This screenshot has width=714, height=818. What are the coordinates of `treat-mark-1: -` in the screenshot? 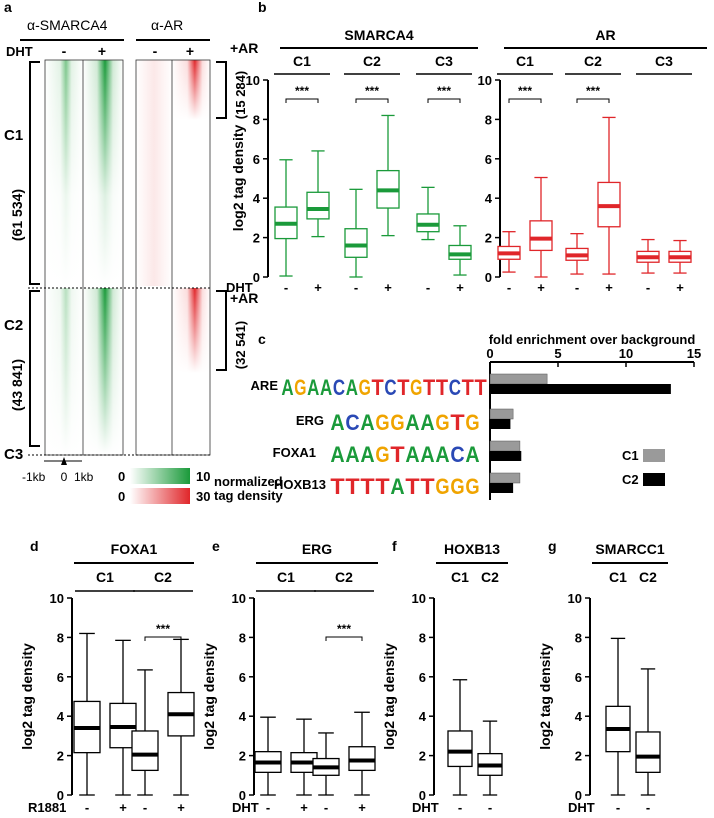 It's located at (64, 51).